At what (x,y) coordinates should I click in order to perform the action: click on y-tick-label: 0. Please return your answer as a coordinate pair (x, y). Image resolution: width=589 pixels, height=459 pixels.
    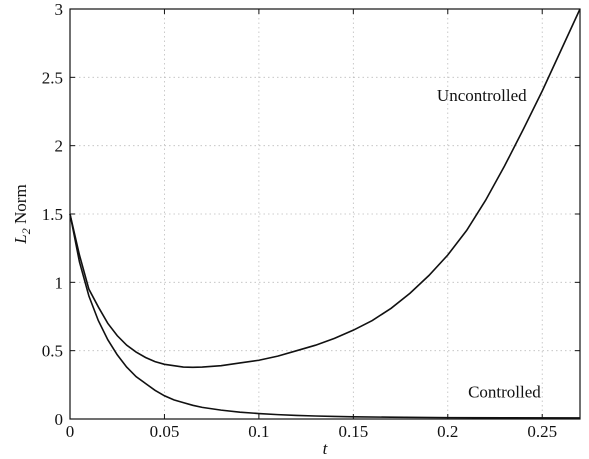
    Looking at the image, I should click on (59, 419).